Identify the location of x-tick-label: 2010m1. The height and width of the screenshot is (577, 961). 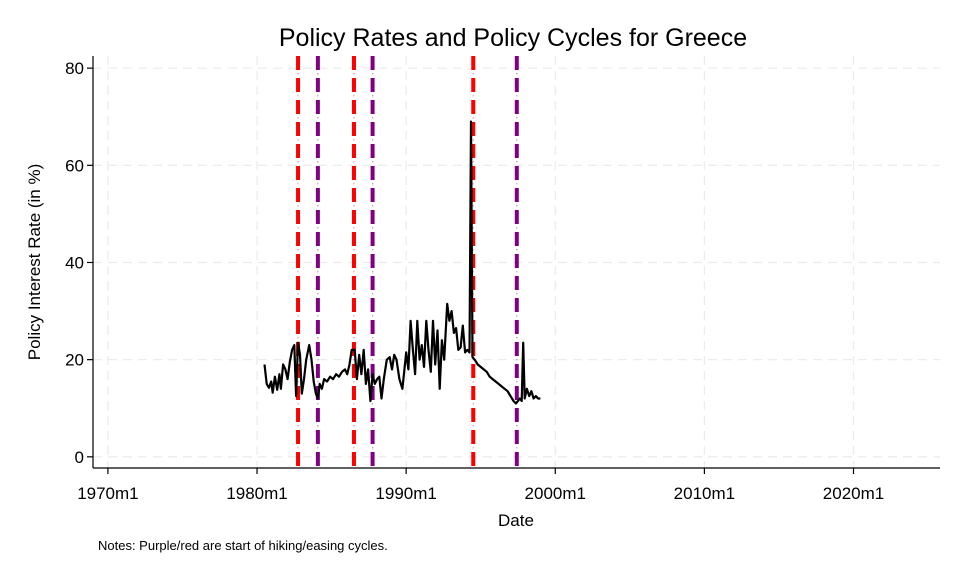
(704, 493).